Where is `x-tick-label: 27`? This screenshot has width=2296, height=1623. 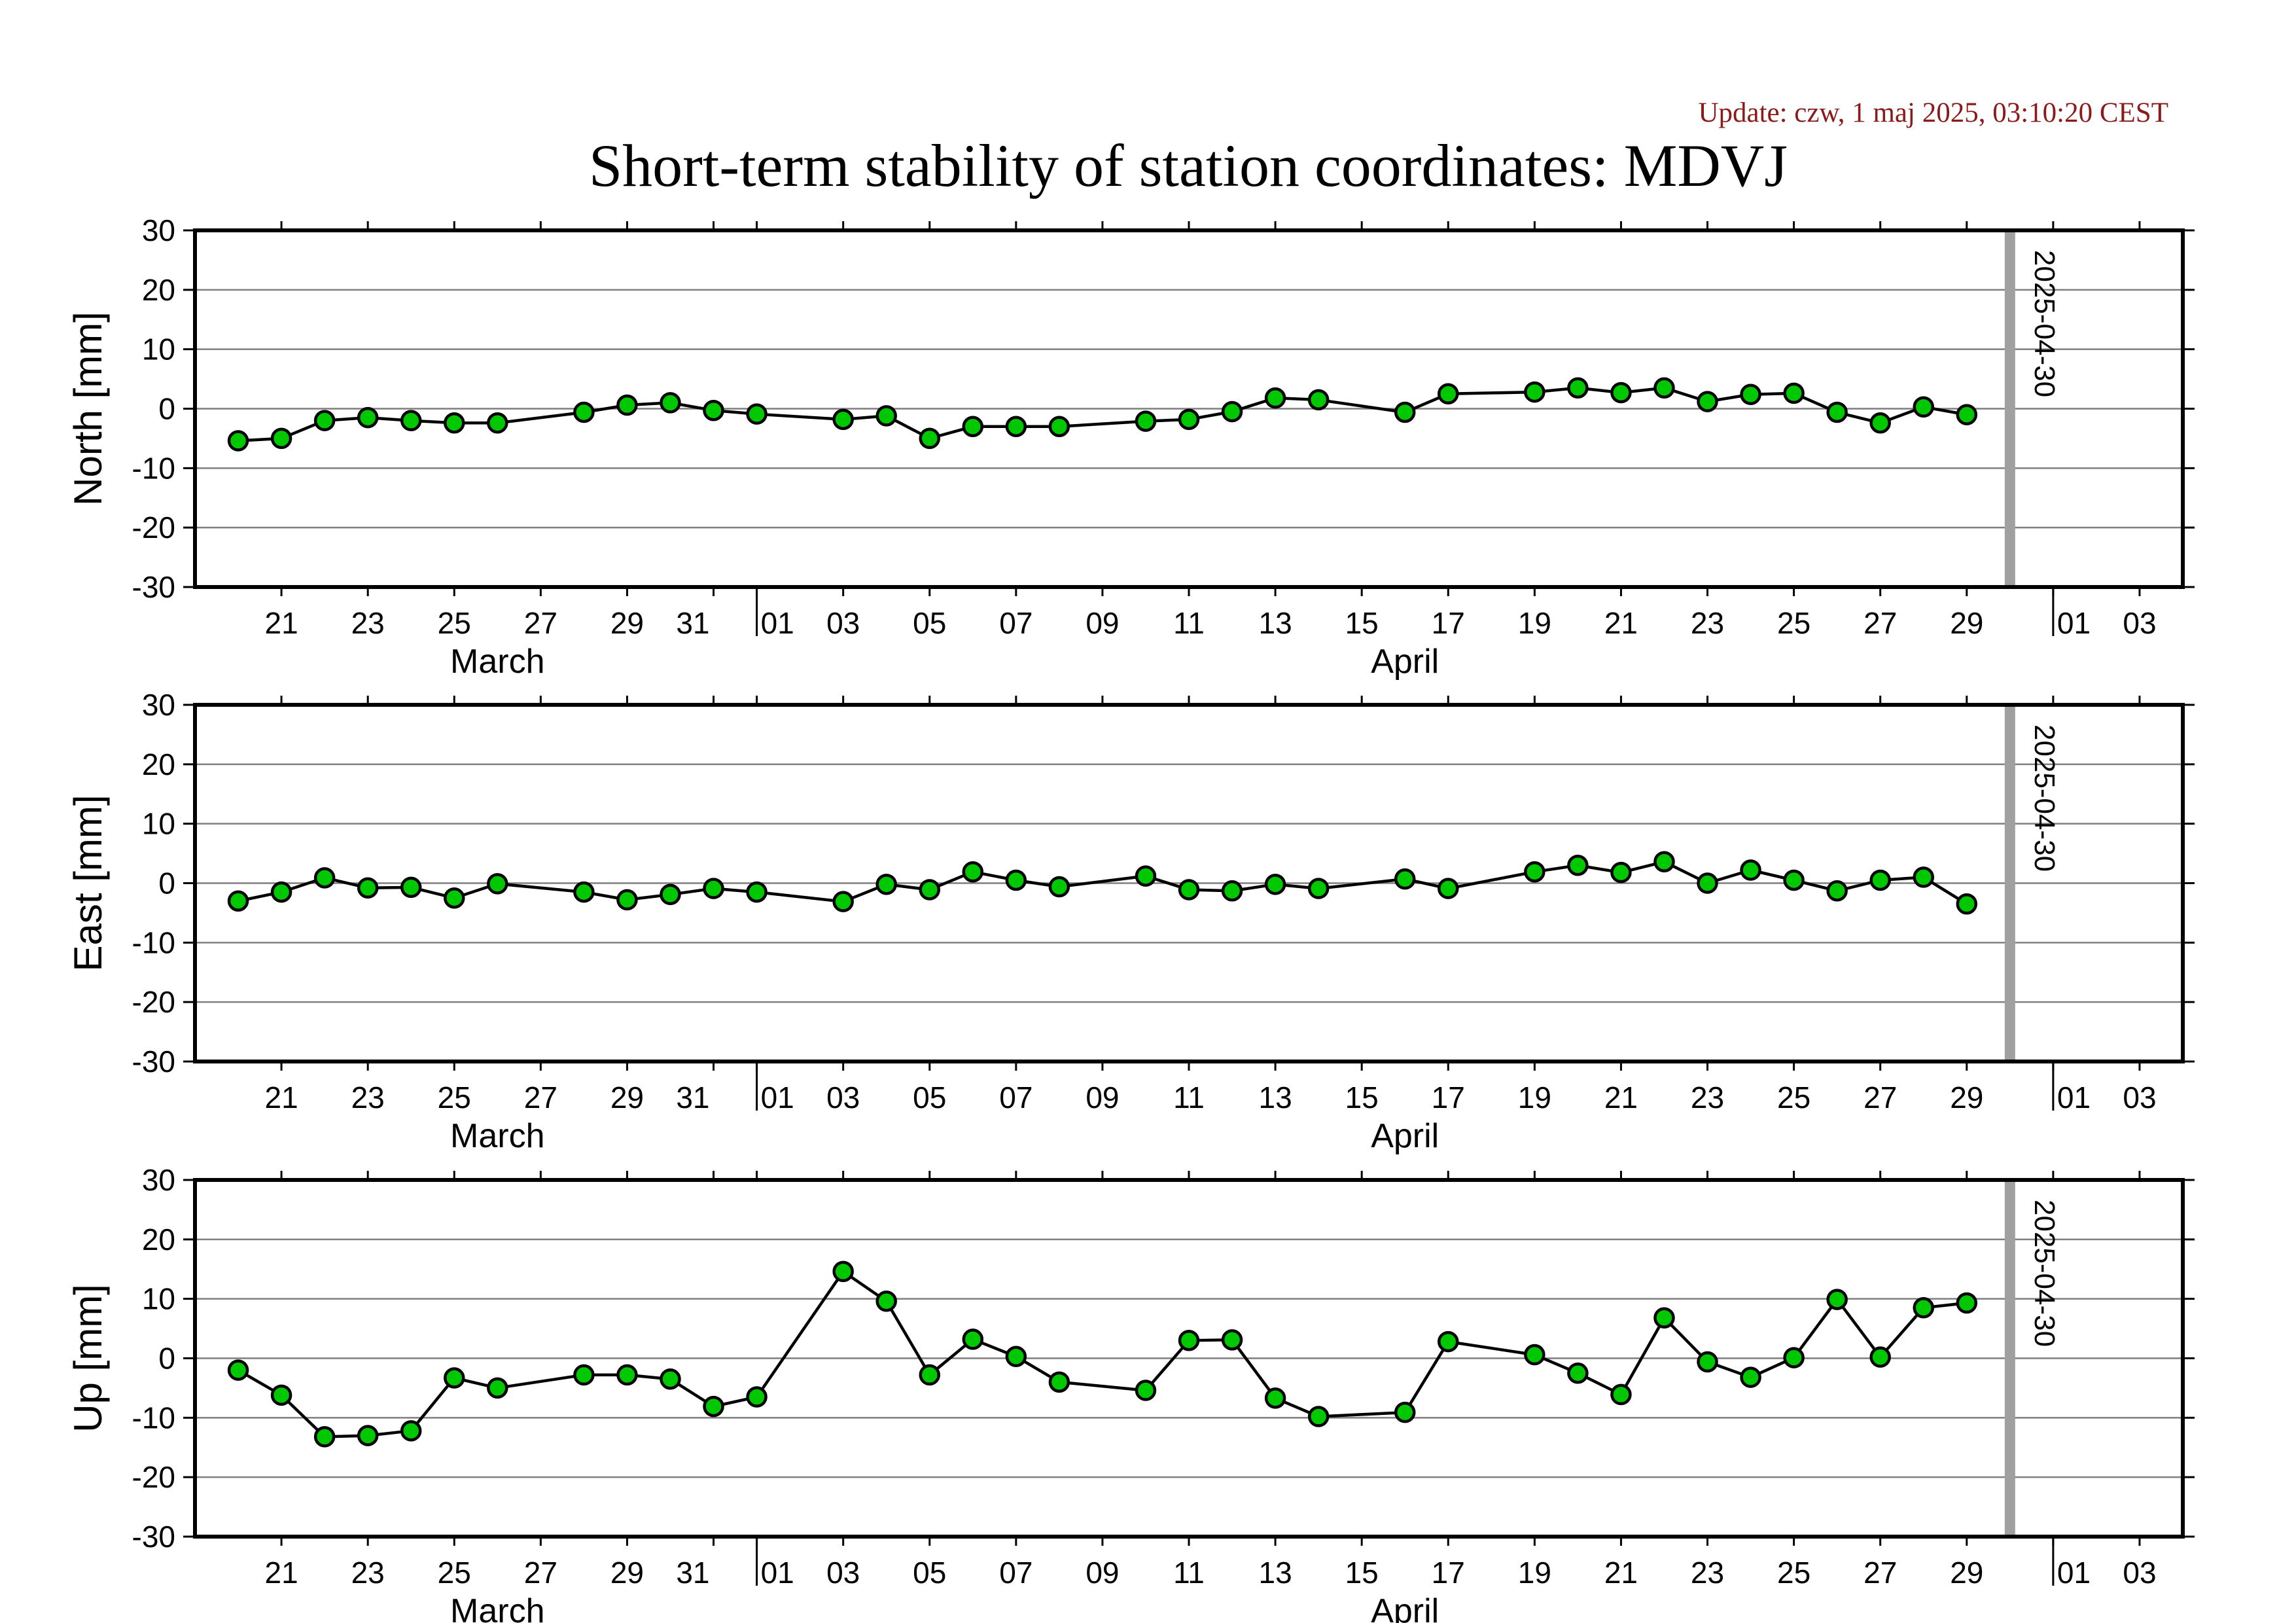 x-tick-label: 27 is located at coordinates (1880, 623).